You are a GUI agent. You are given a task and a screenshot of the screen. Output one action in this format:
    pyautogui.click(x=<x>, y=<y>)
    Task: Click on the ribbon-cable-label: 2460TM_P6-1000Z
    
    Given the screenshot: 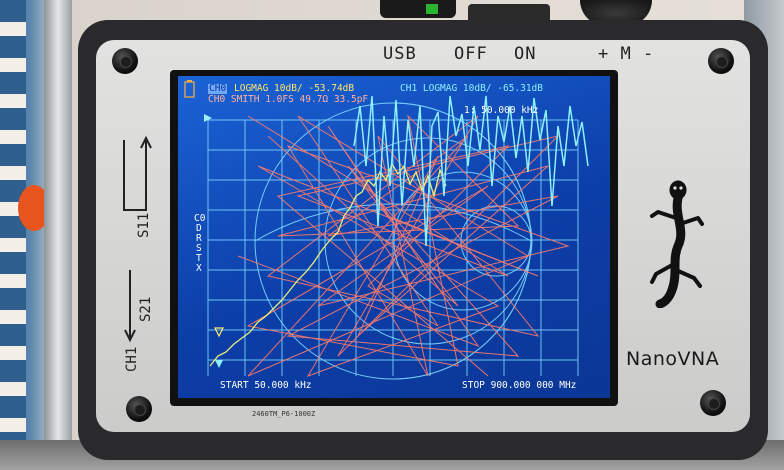 What is the action you would take?
    pyautogui.click(x=284, y=414)
    